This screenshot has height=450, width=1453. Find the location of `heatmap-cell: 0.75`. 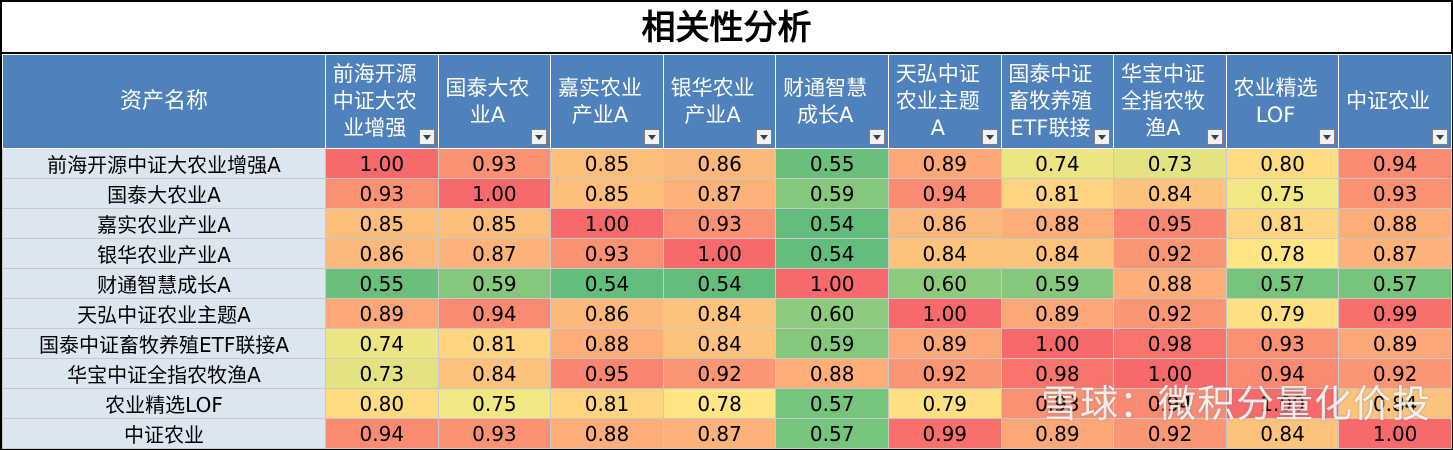

heatmap-cell: 0.75 is located at coordinates (494, 403).